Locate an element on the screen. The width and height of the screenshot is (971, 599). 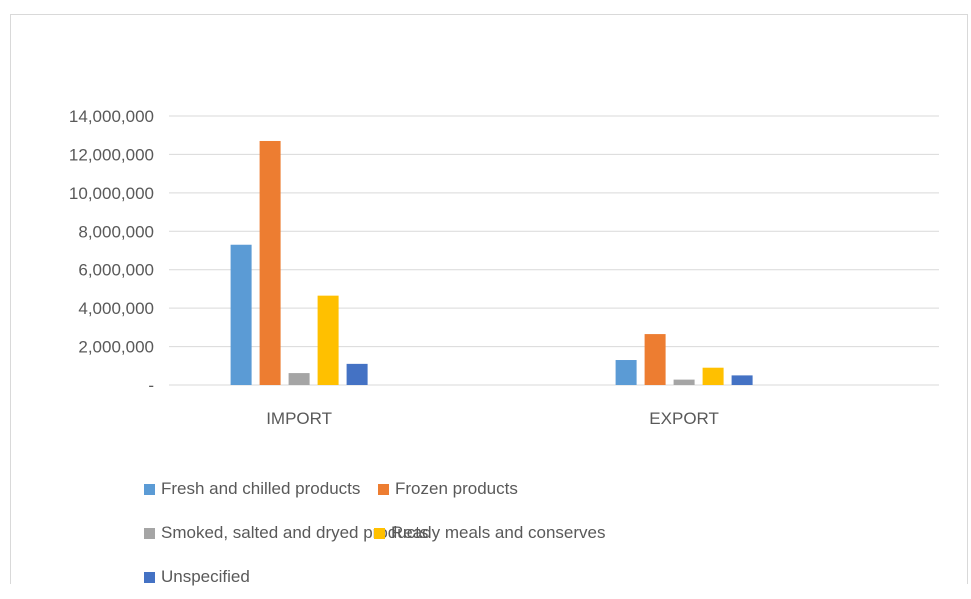
y-tick-label: 4,000,000 is located at coordinates (116, 308).